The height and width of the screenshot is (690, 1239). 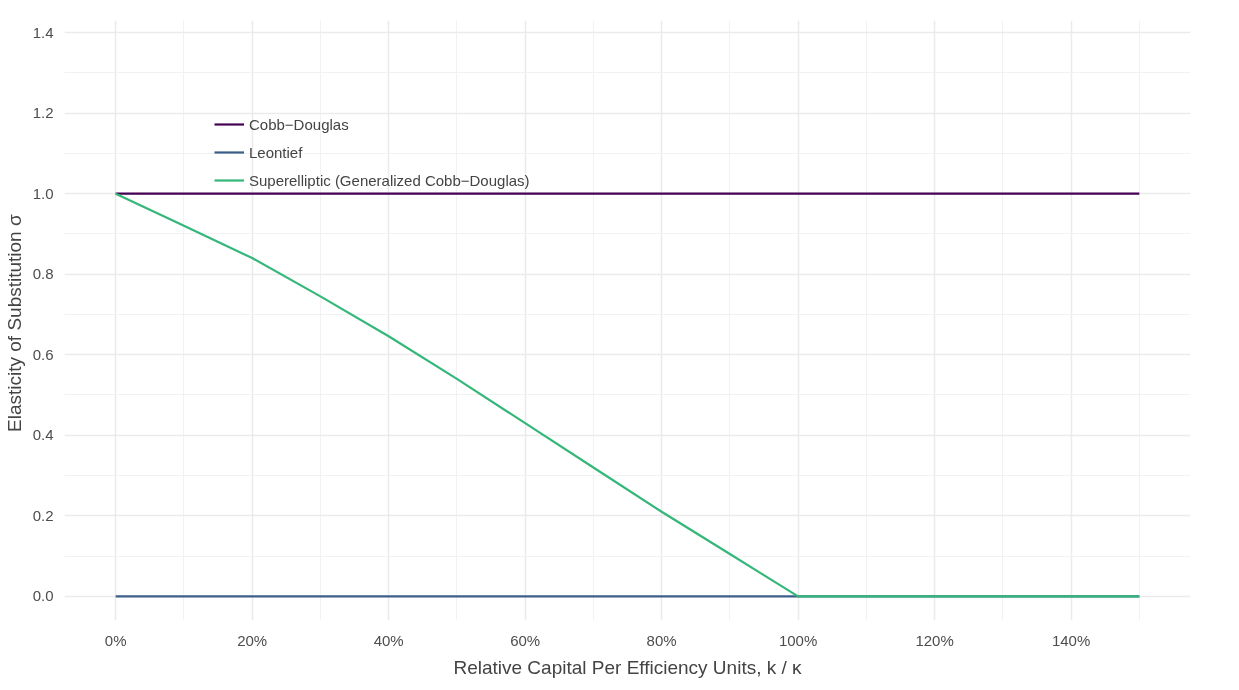 What do you see at coordinates (43, 32) in the screenshot?
I see `y-tick-label: 1.4` at bounding box center [43, 32].